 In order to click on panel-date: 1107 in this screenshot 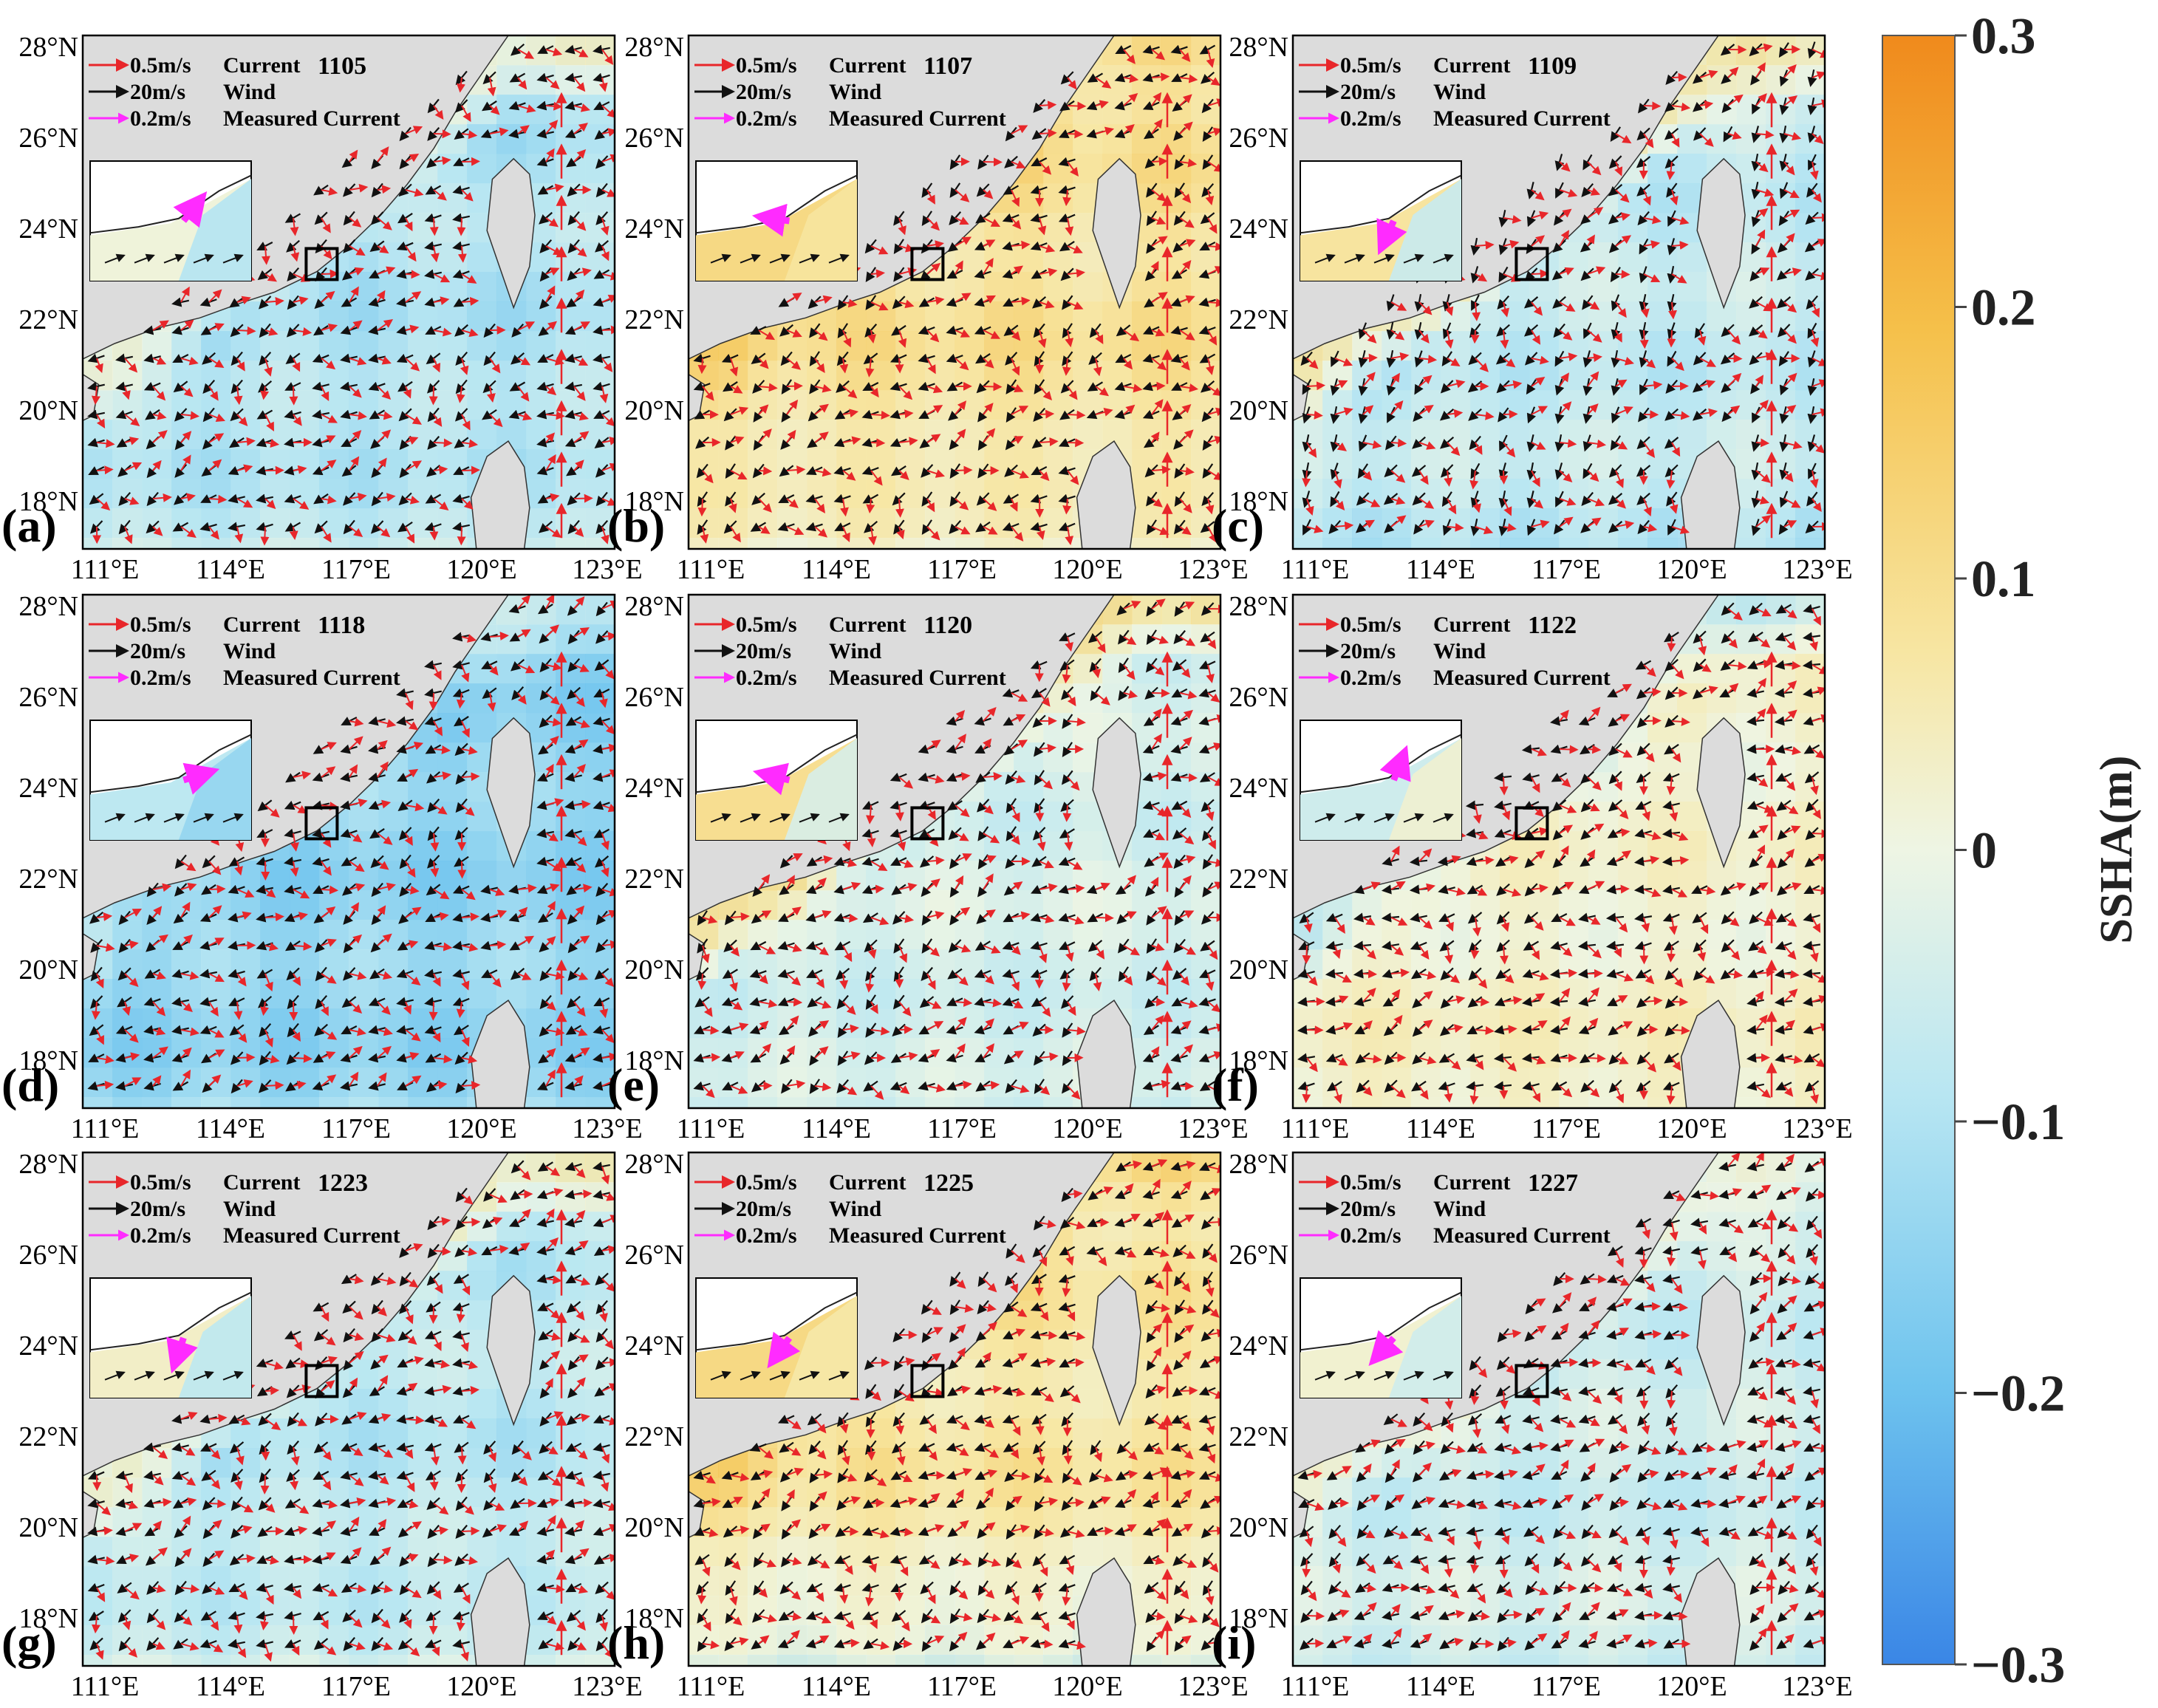, I will do `click(948, 66)`.